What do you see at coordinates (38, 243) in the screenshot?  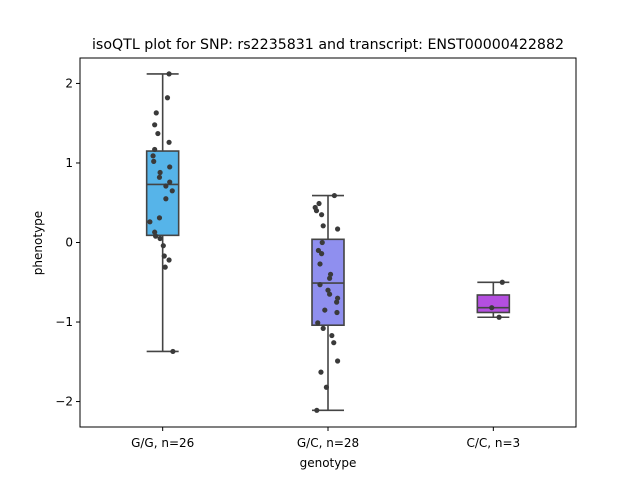 I see `y-axis-label: phenotype` at bounding box center [38, 243].